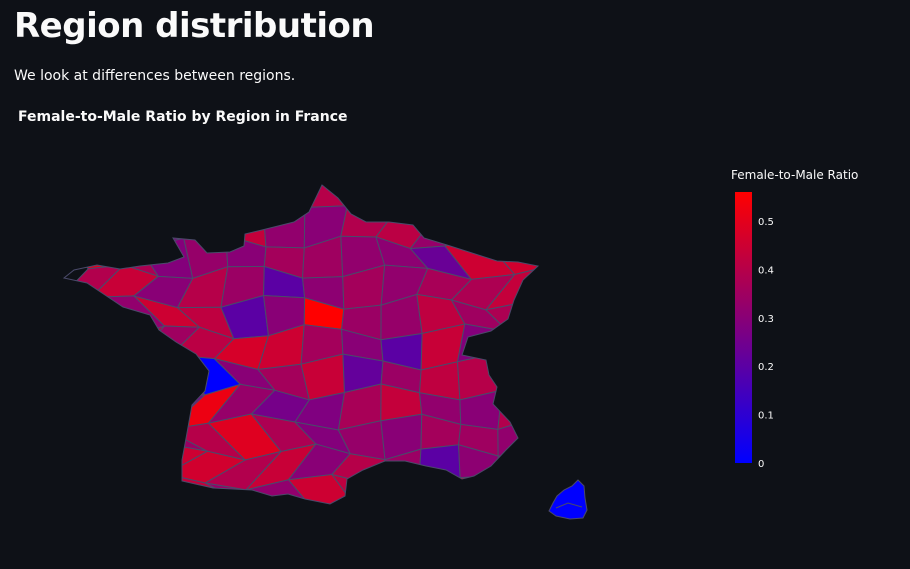 This screenshot has width=910, height=569. Describe the element at coordinates (183, 117) in the screenshot. I see `chart-title: Female-to-Male Ratio by Region in France` at that location.